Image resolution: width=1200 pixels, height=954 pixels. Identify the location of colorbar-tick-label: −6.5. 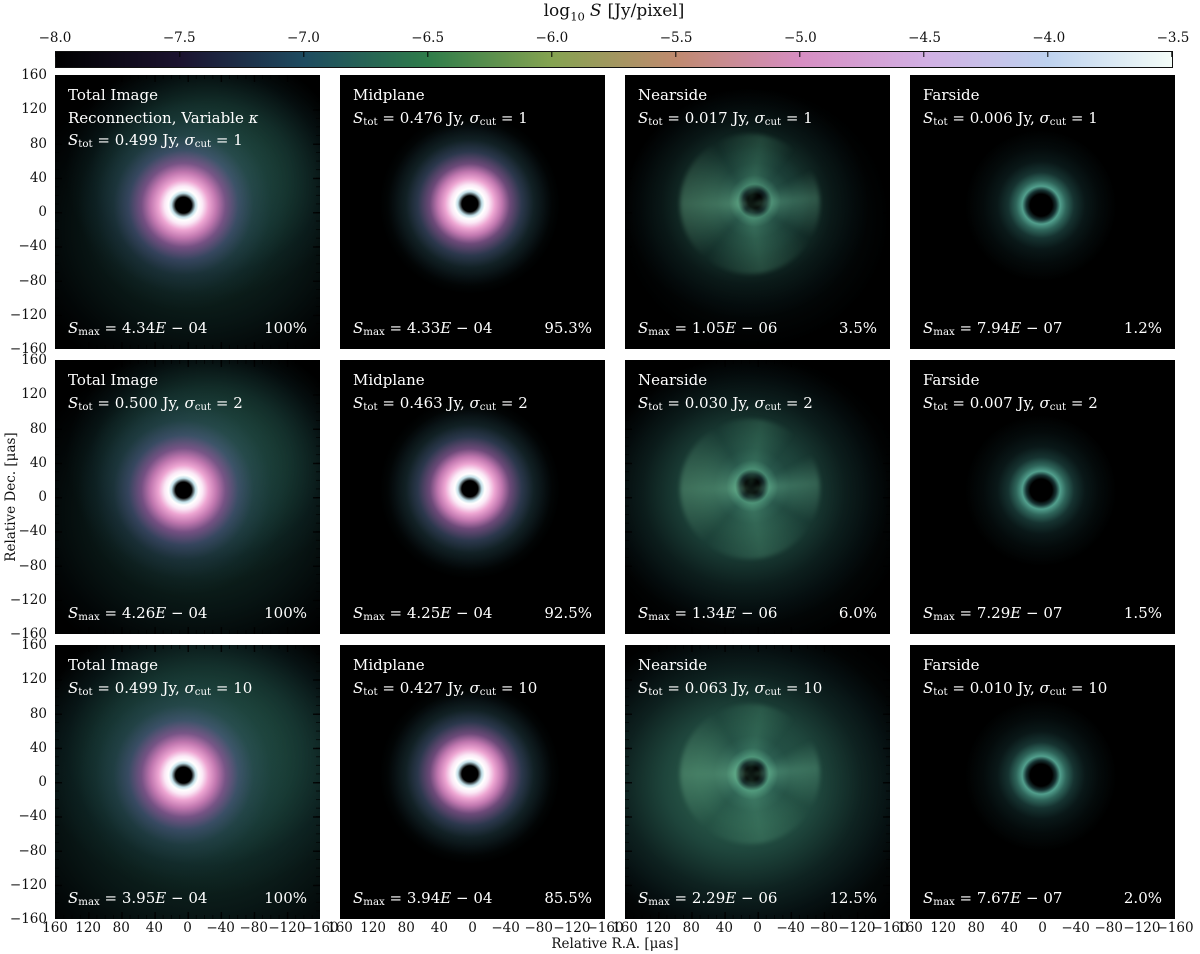
(428, 38).